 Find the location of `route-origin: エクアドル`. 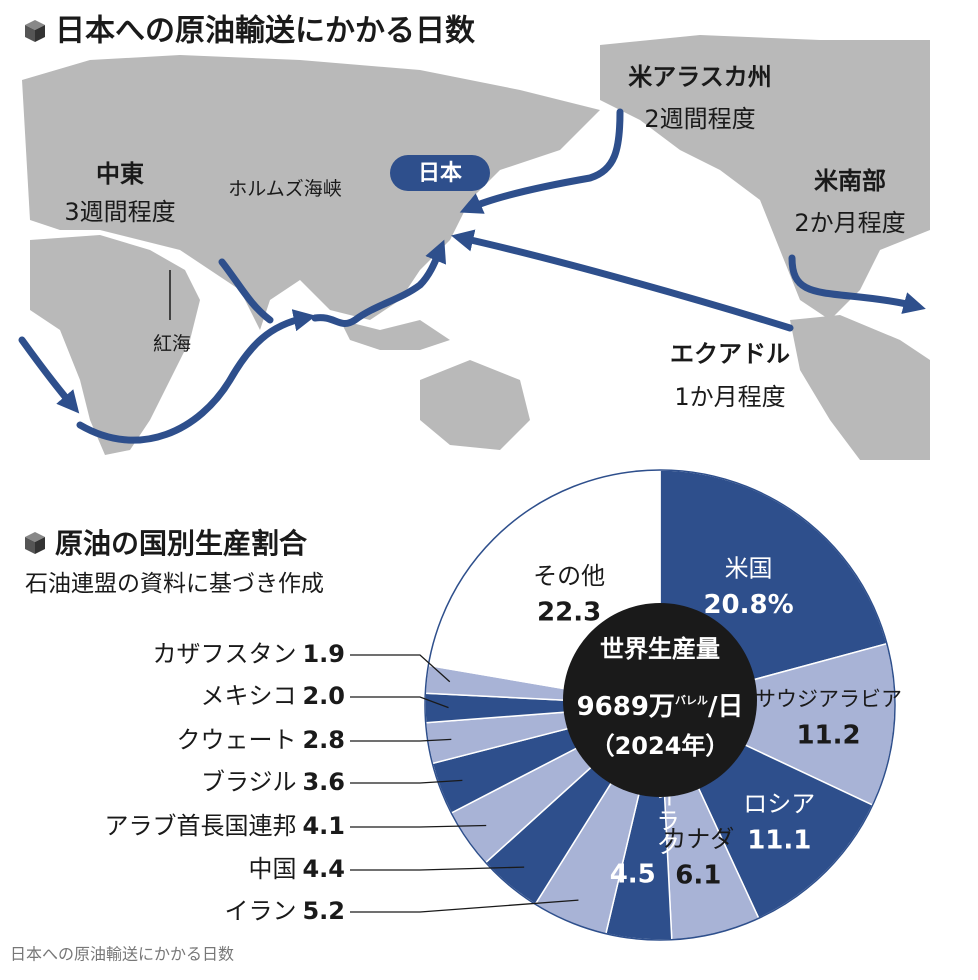

route-origin: エクアドル is located at coordinates (730, 354).